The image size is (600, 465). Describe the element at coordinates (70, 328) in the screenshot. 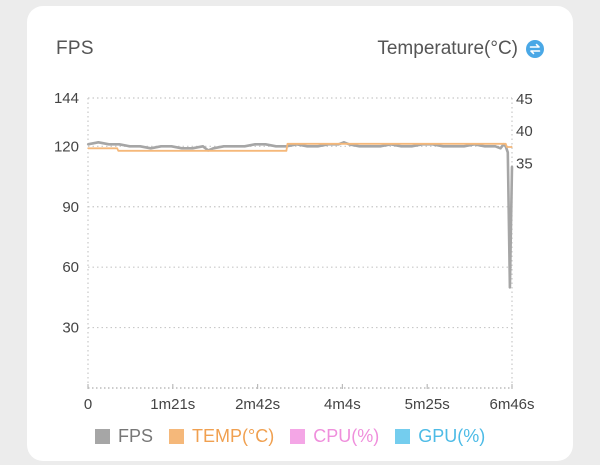

I see `y-left-tick-label: 30` at that location.